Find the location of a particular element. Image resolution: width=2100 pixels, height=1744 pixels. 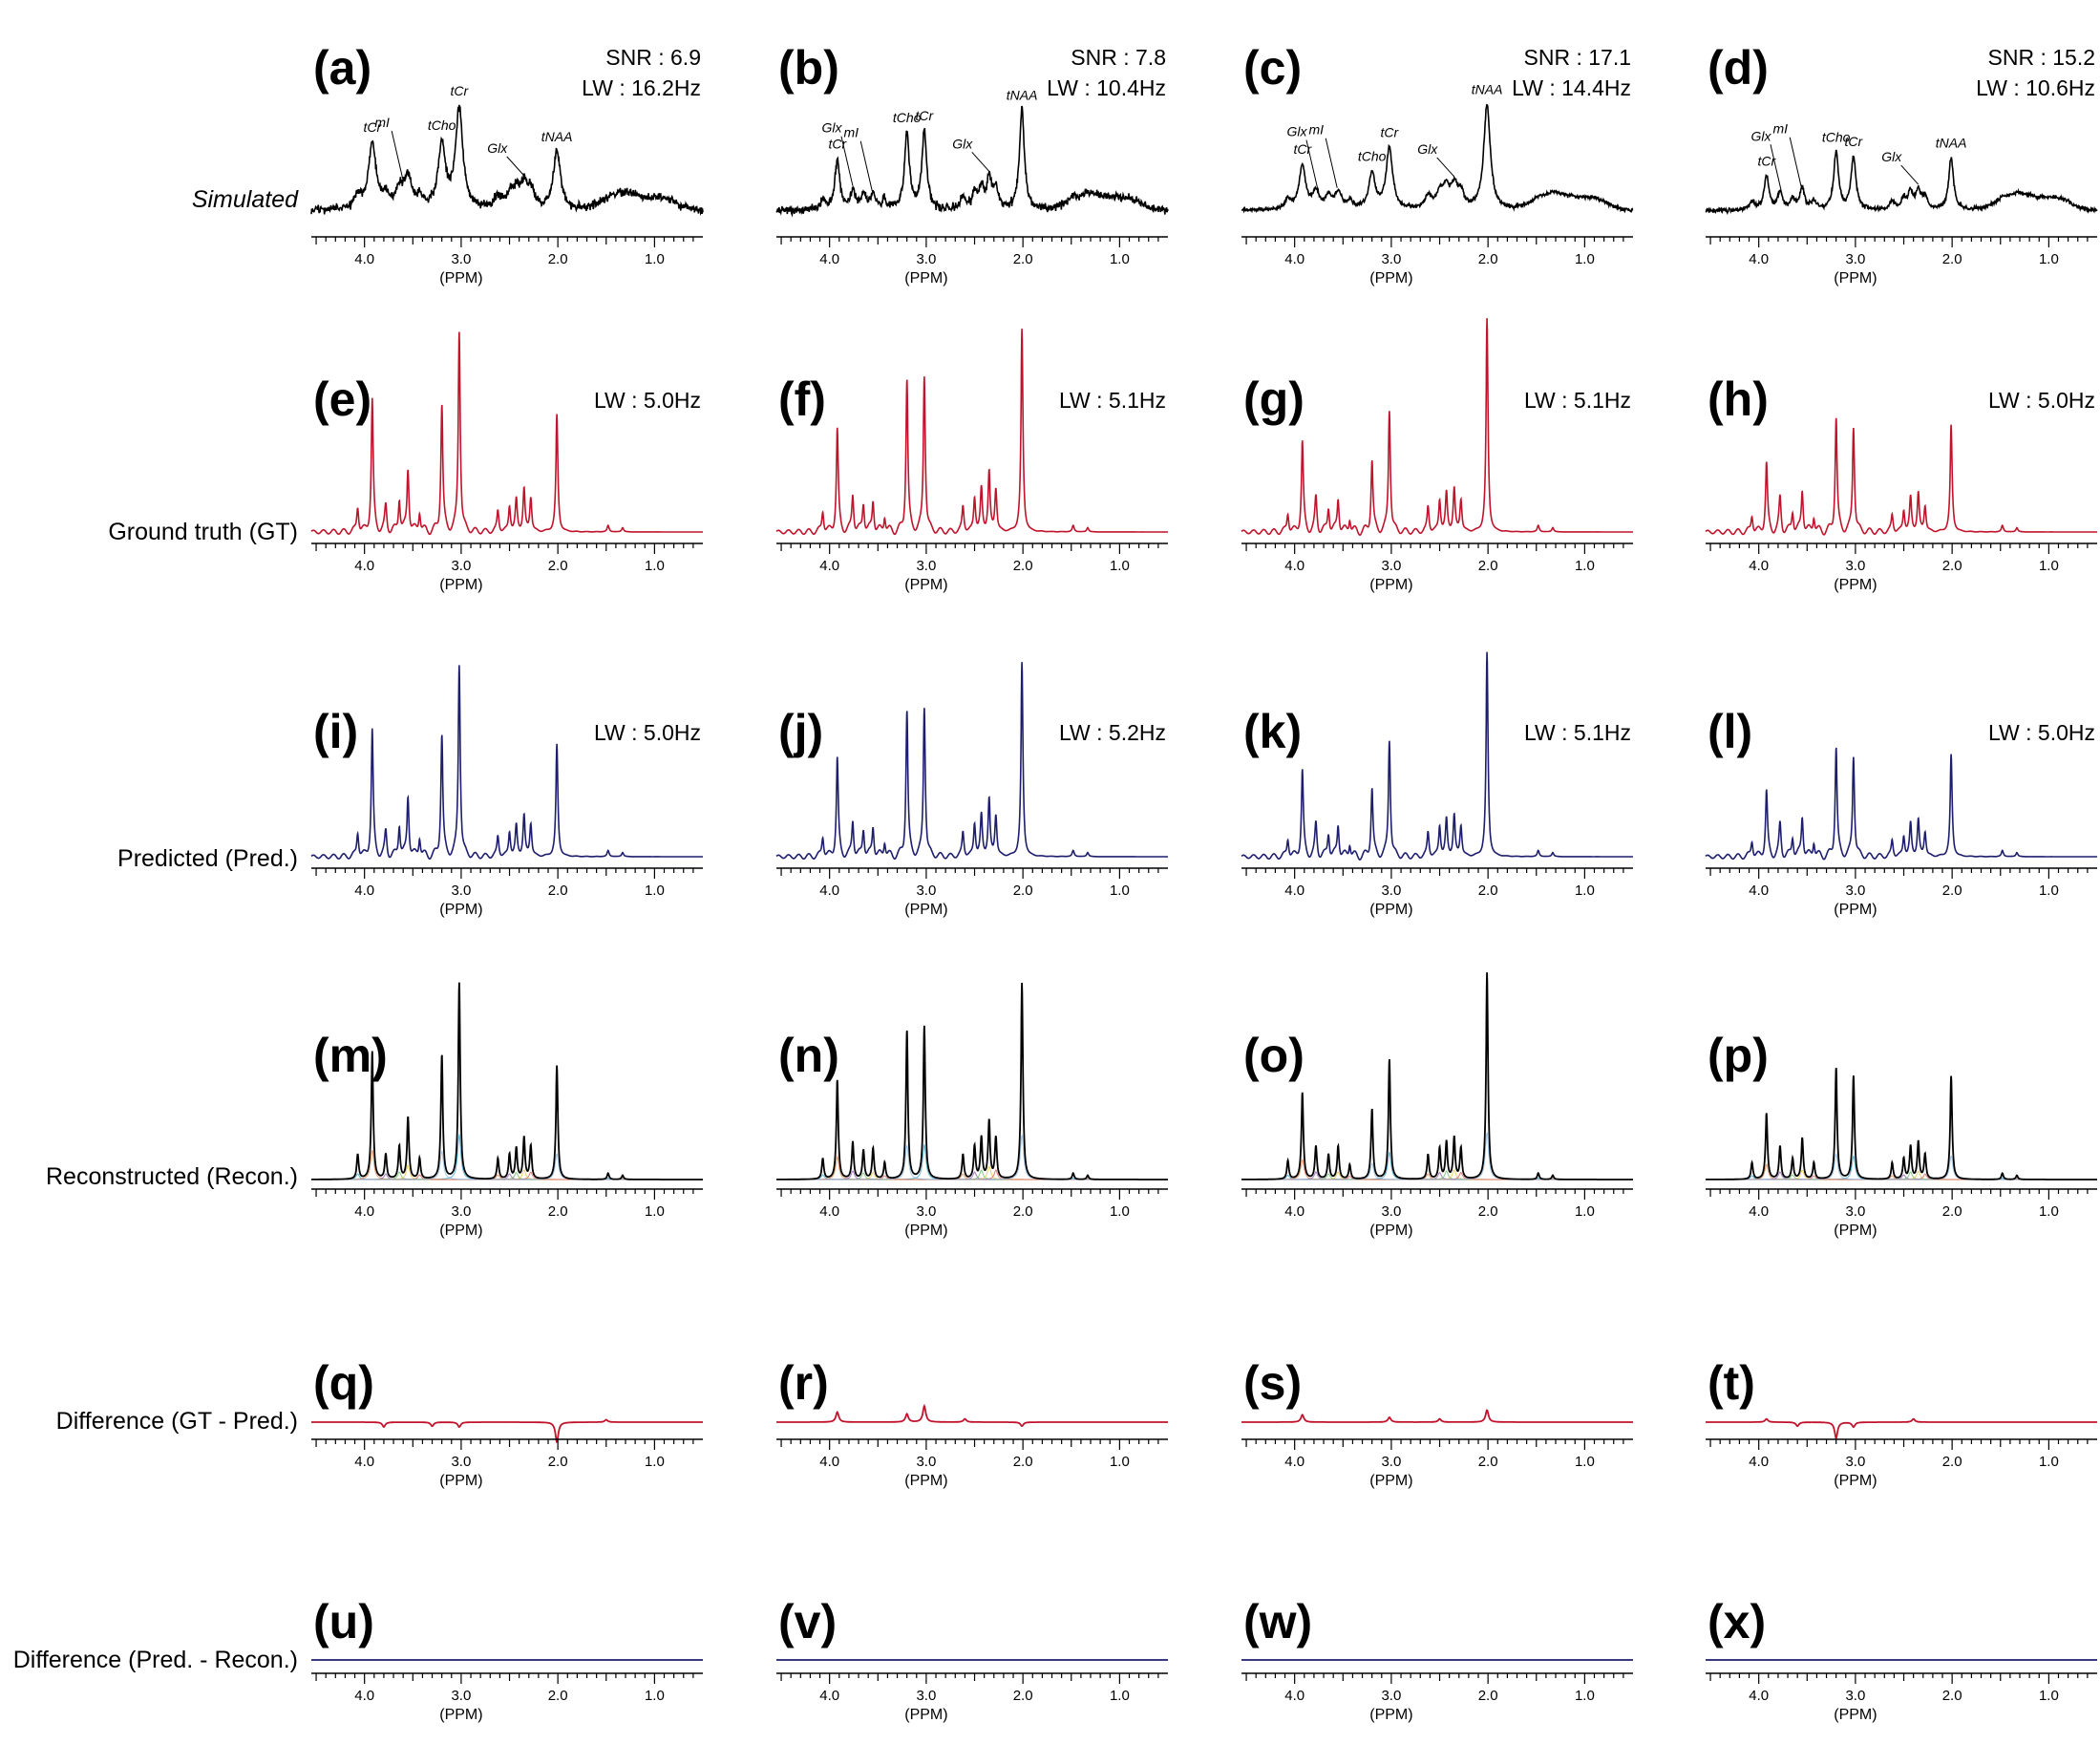

linewidth-value: LW : 5.1Hz is located at coordinates (1112, 400).